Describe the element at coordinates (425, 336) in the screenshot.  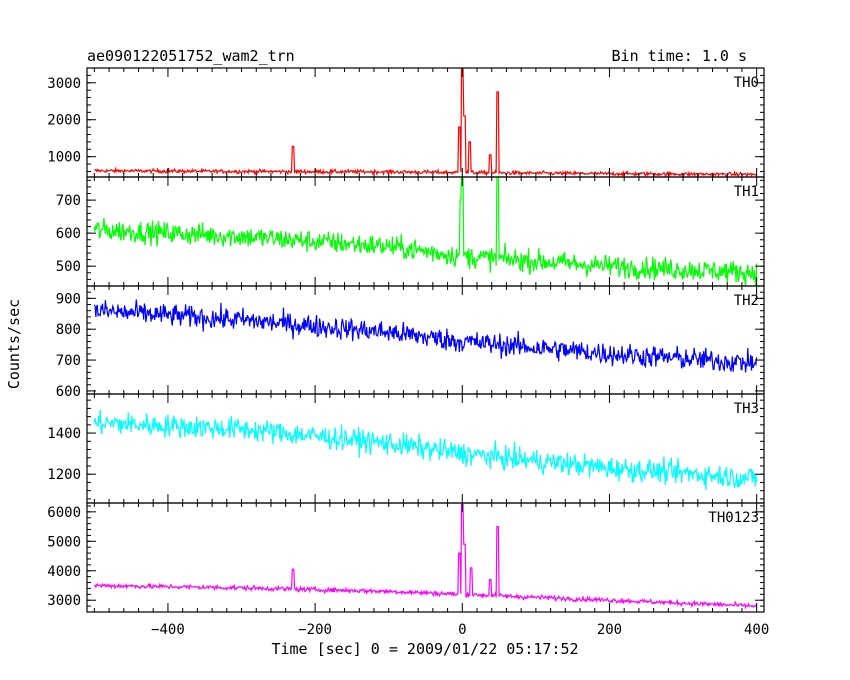
I see `series-line-th2` at that location.